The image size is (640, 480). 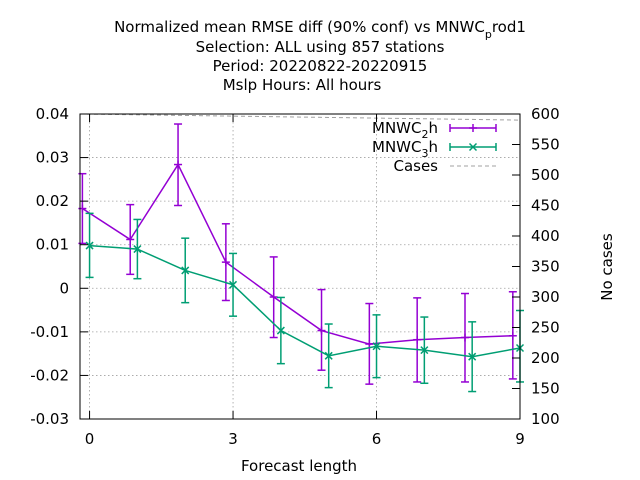 What do you see at coordinates (520, 439) in the screenshot?
I see `x-tick-label: 9` at bounding box center [520, 439].